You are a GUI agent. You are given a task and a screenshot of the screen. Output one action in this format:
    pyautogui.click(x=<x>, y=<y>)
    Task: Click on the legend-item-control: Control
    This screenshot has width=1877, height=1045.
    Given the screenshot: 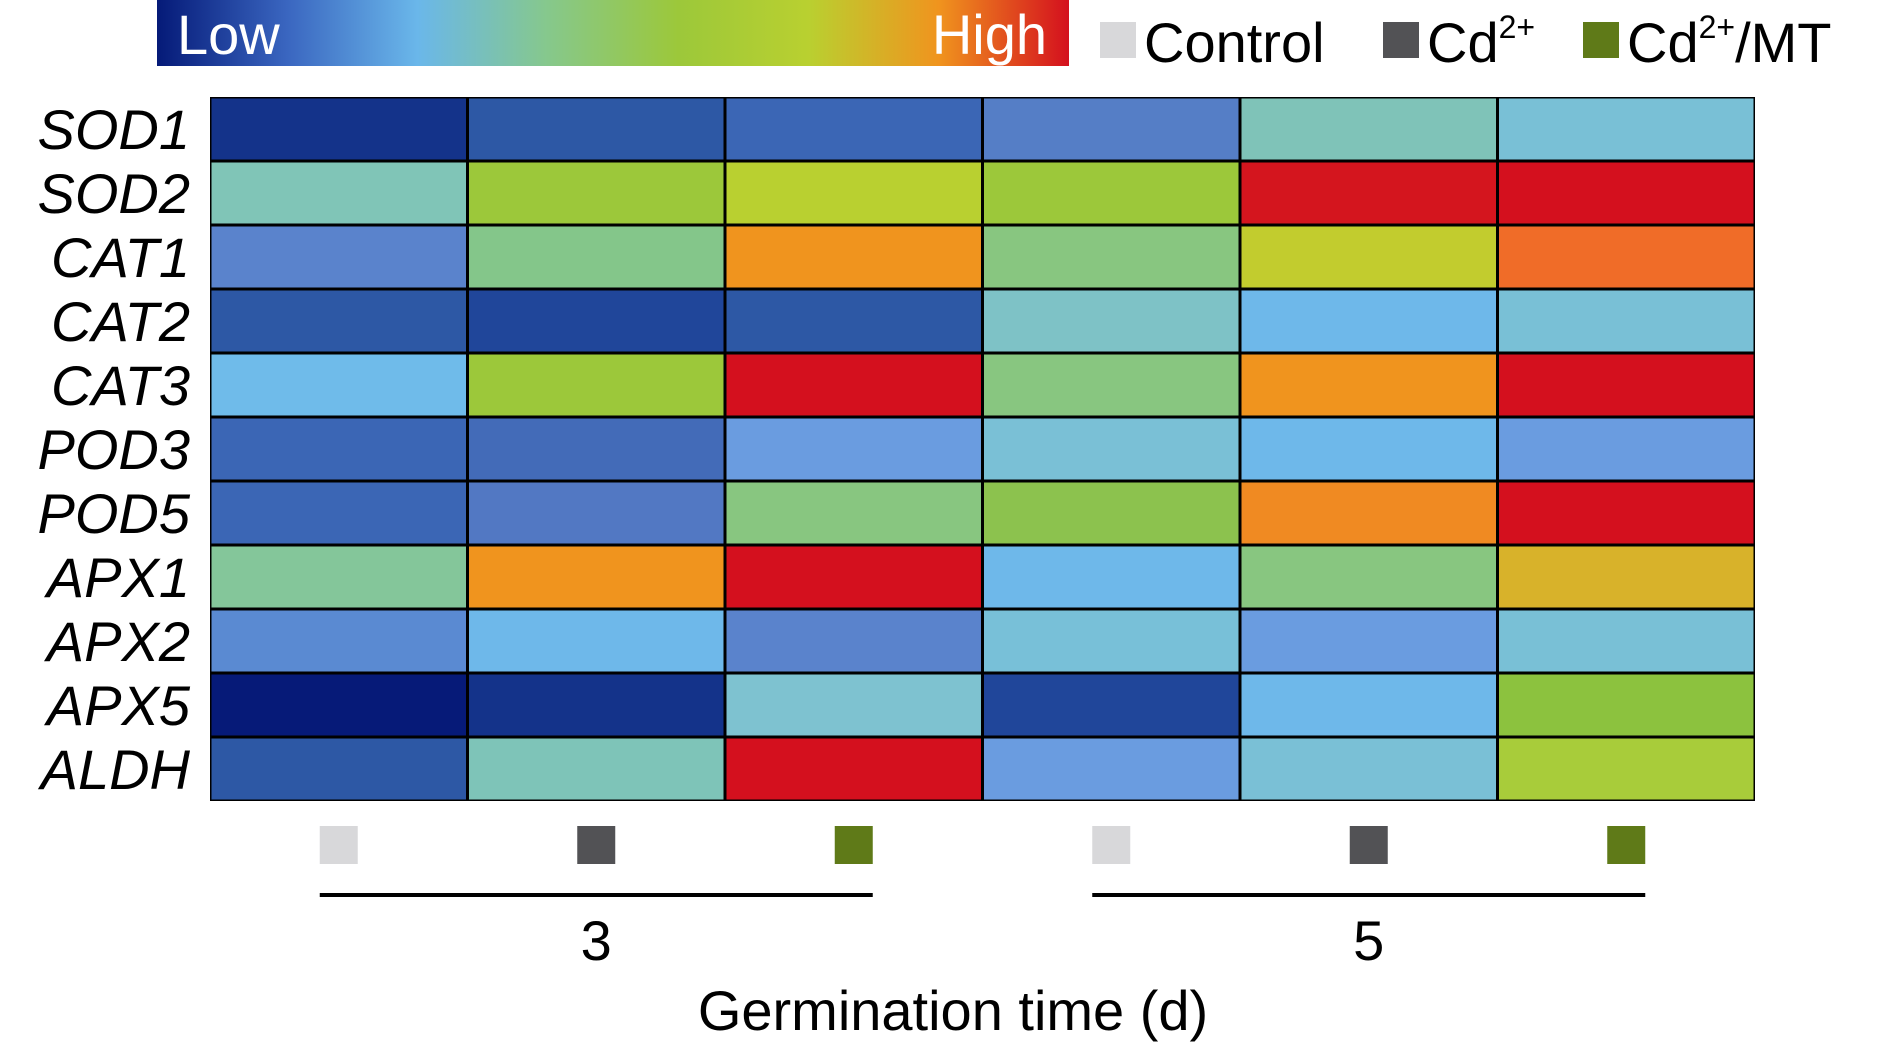 What is the action you would take?
    pyautogui.click(x=1212, y=42)
    